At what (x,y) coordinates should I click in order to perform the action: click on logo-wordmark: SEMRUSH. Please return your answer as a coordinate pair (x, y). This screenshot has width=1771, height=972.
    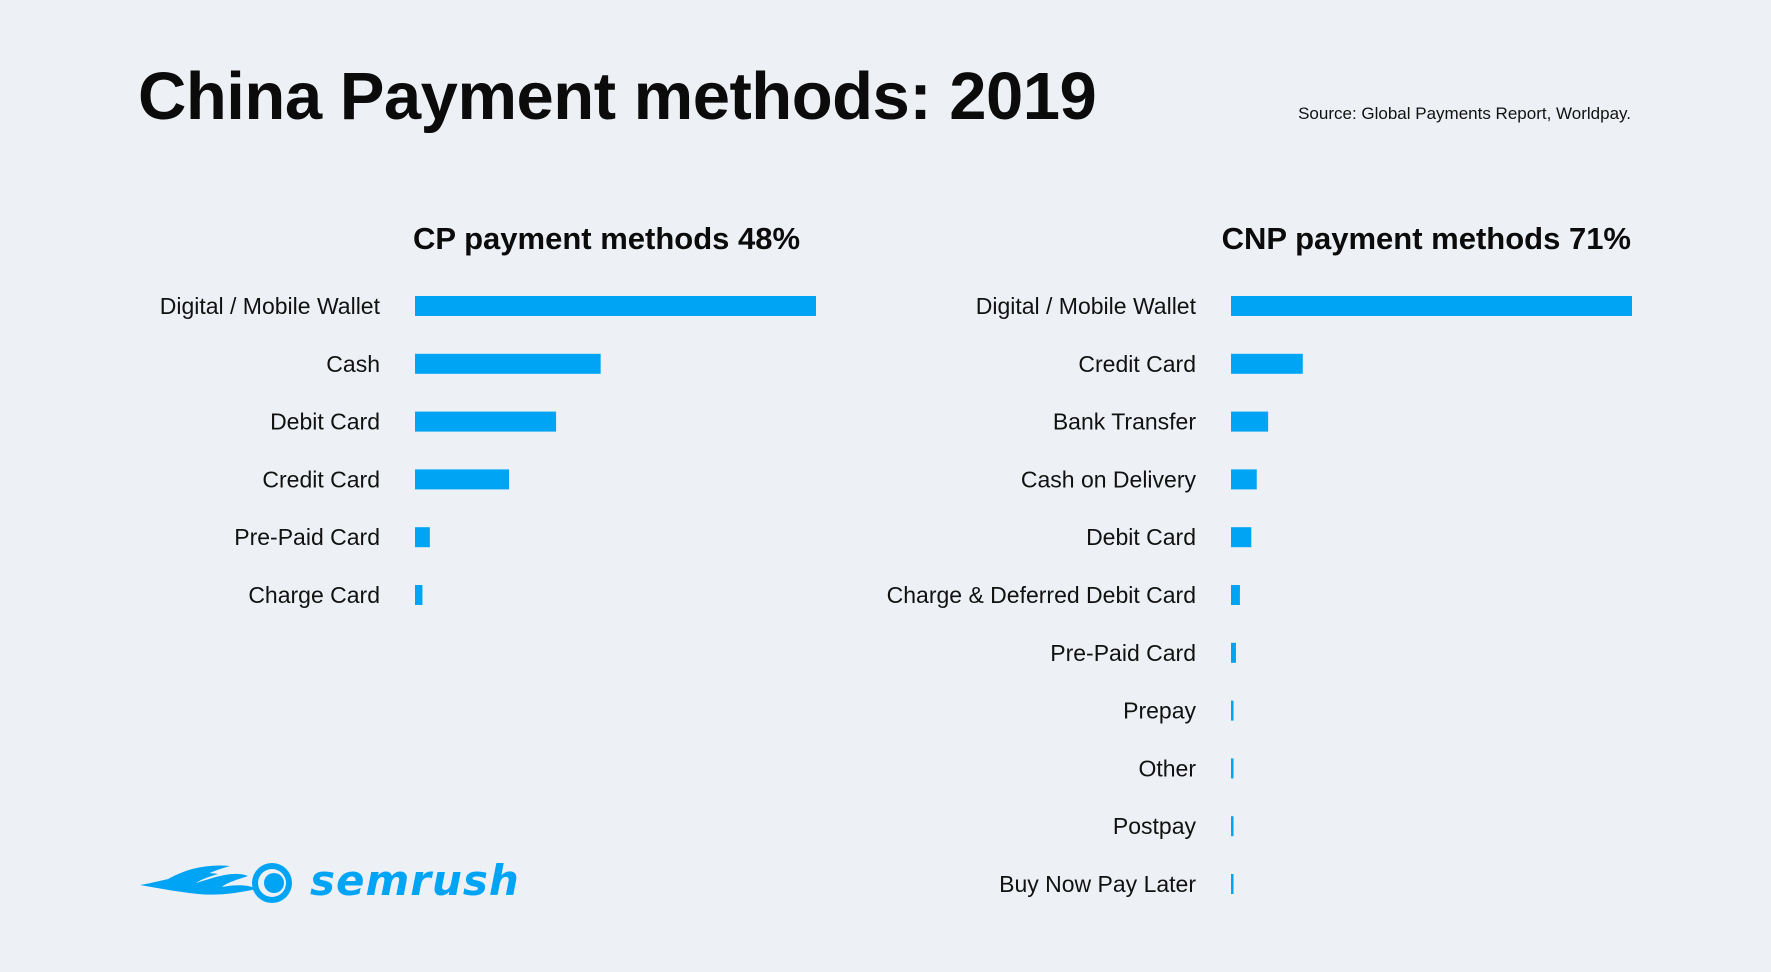
    Looking at the image, I should click on (415, 880).